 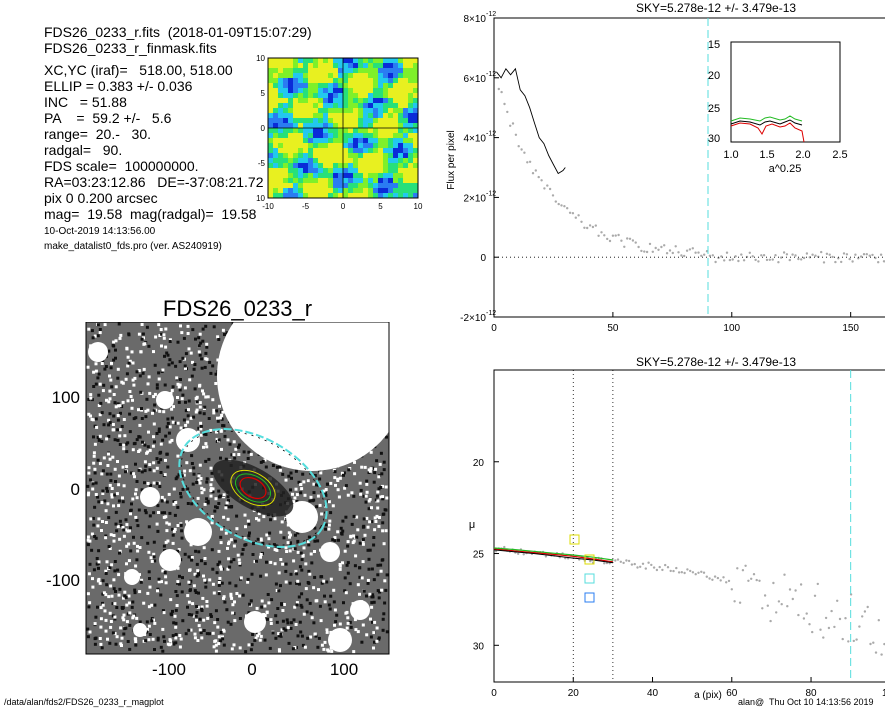 I want to click on inset-ytick: 30, so click(x=714, y=139).